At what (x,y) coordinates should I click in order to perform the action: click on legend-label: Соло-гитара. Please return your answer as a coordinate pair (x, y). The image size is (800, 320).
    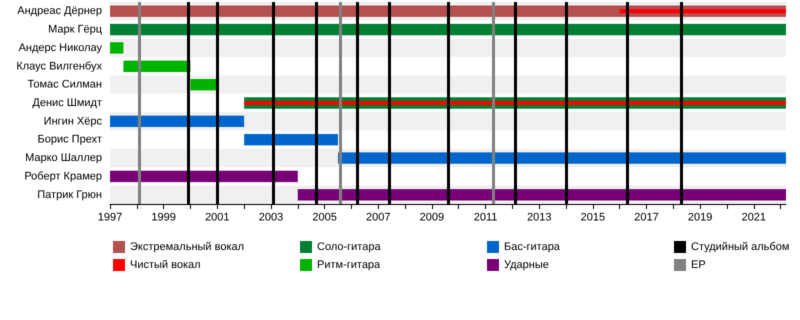
    Looking at the image, I should click on (349, 247).